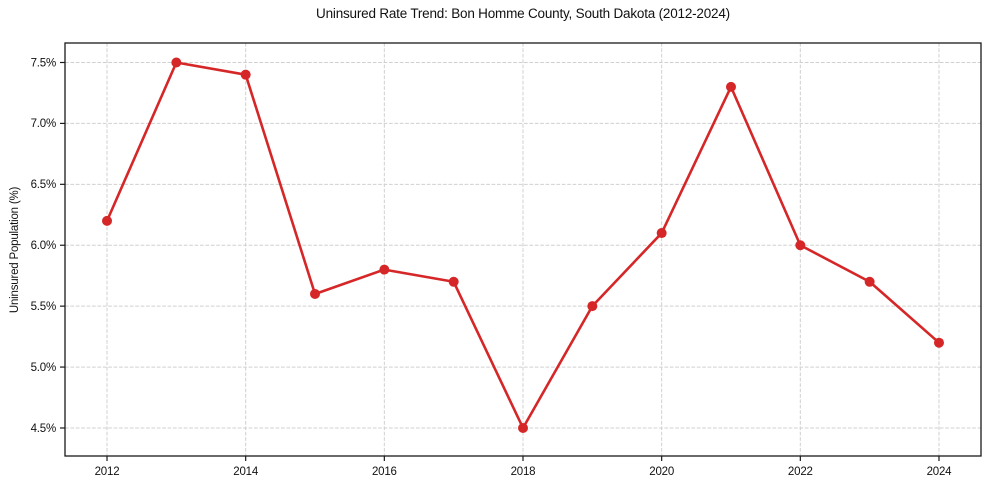 The width and height of the screenshot is (989, 490). Describe the element at coordinates (107, 472) in the screenshot. I see `x-tick-label: 2012` at that location.